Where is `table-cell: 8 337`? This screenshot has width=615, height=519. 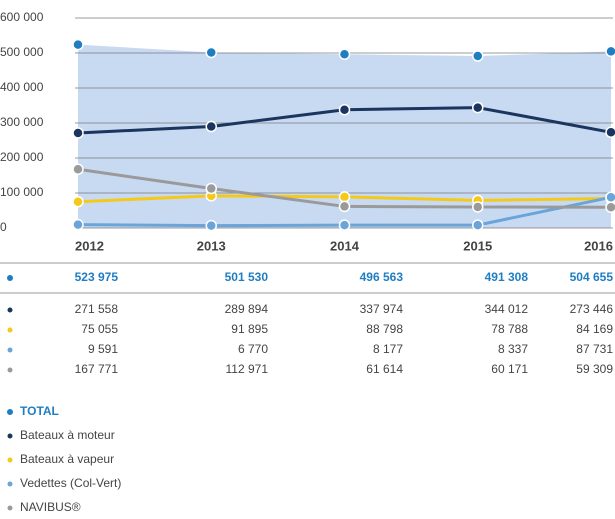 table-cell: 8 337 is located at coordinates (513, 349).